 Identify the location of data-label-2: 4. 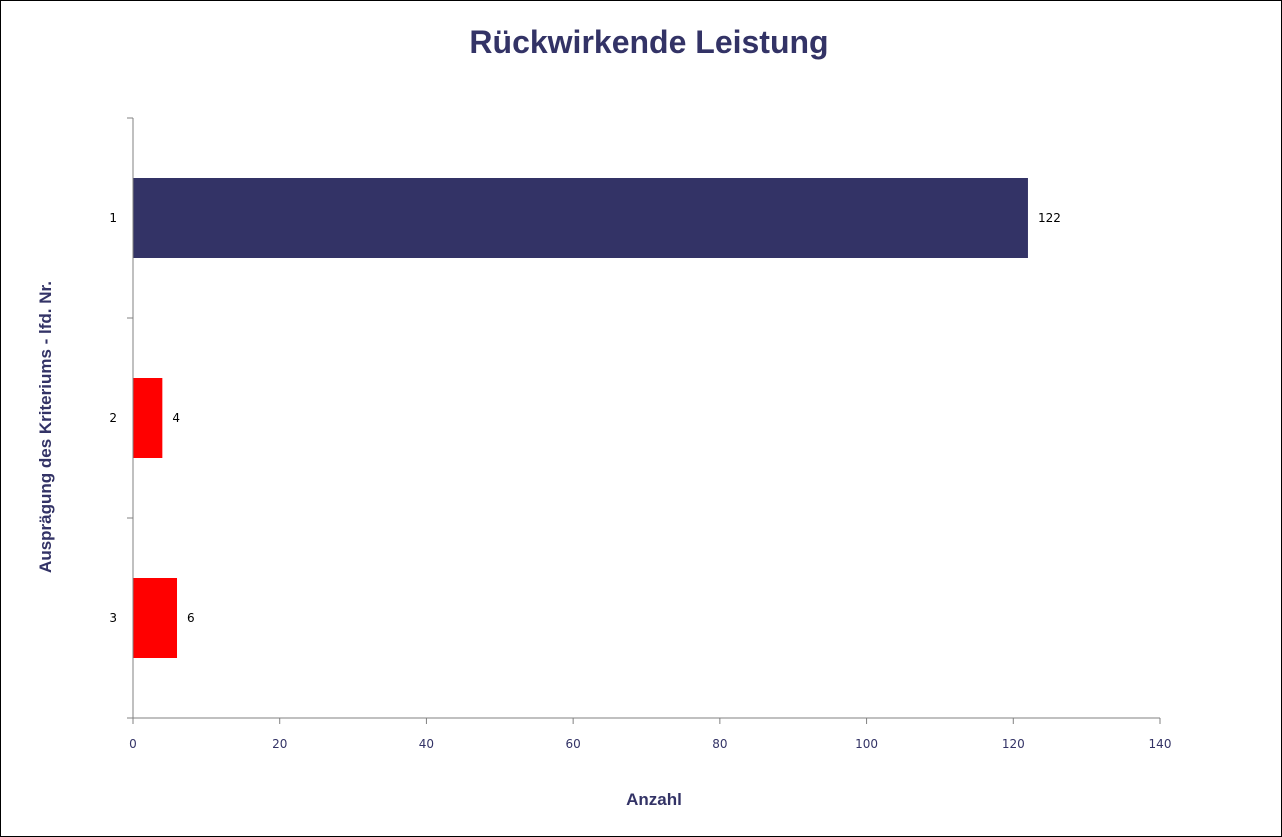
(176, 418).